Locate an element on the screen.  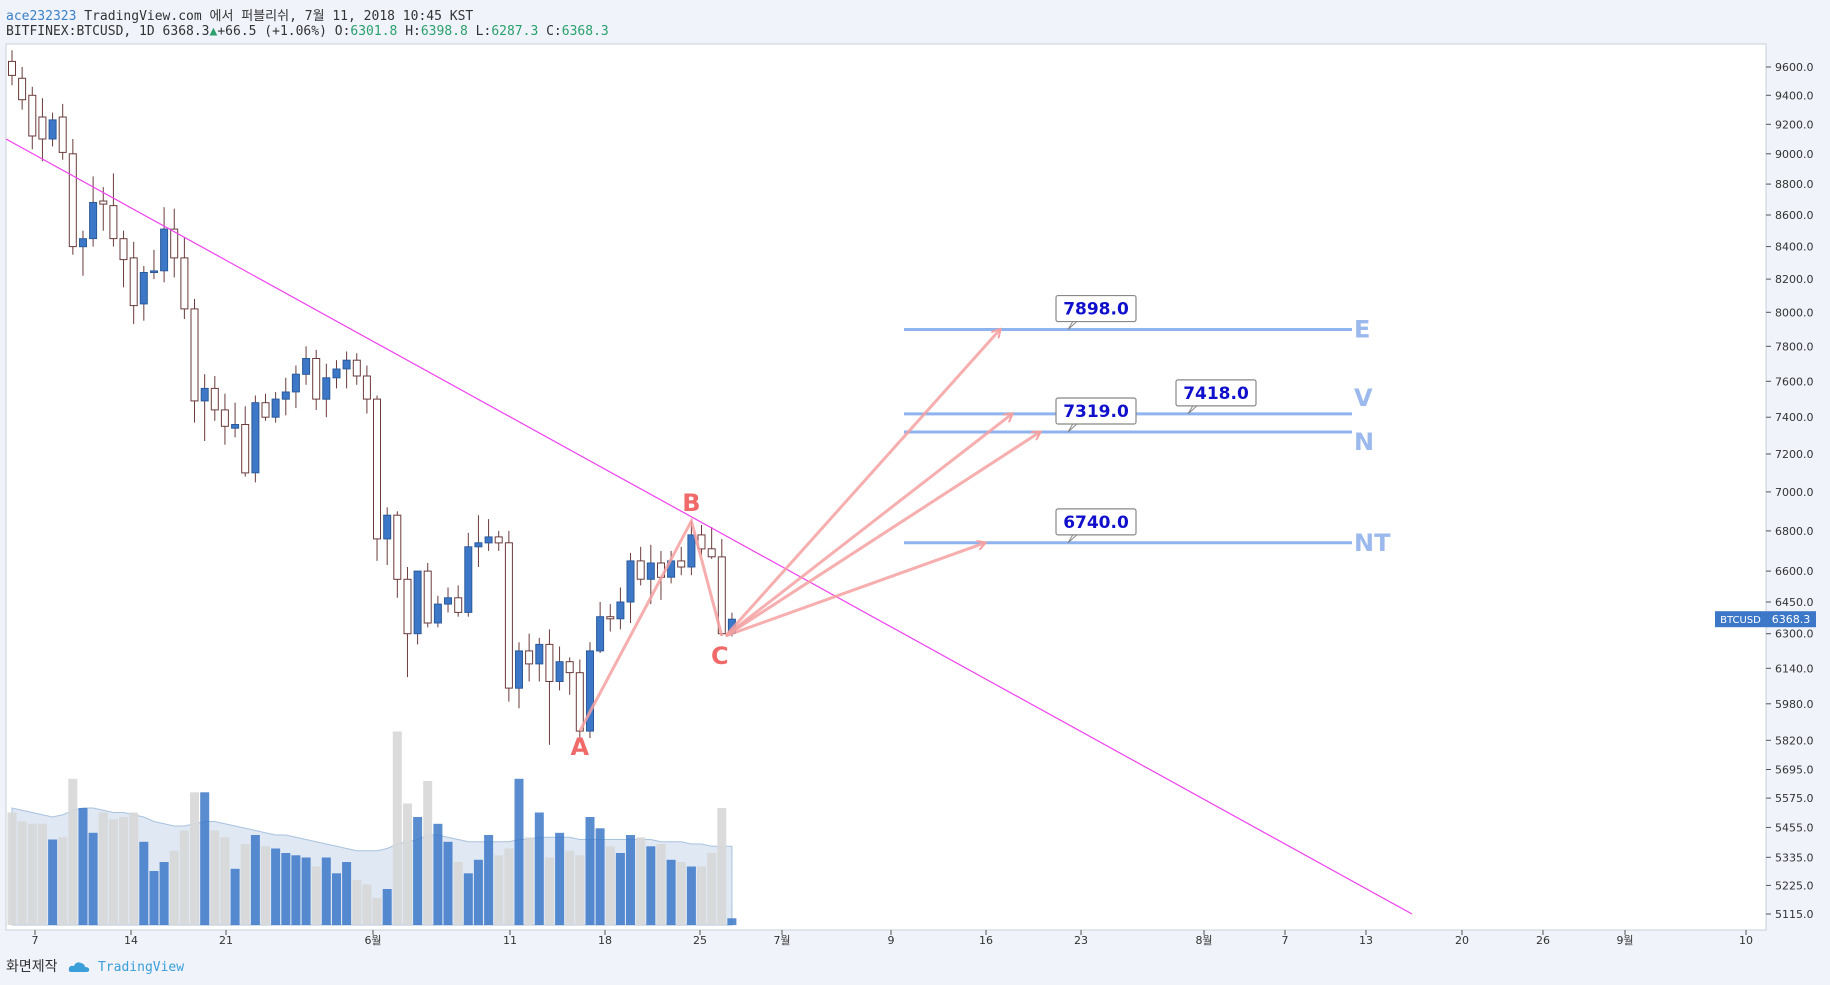
price-tick-label: 5225.0 is located at coordinates (1794, 885).